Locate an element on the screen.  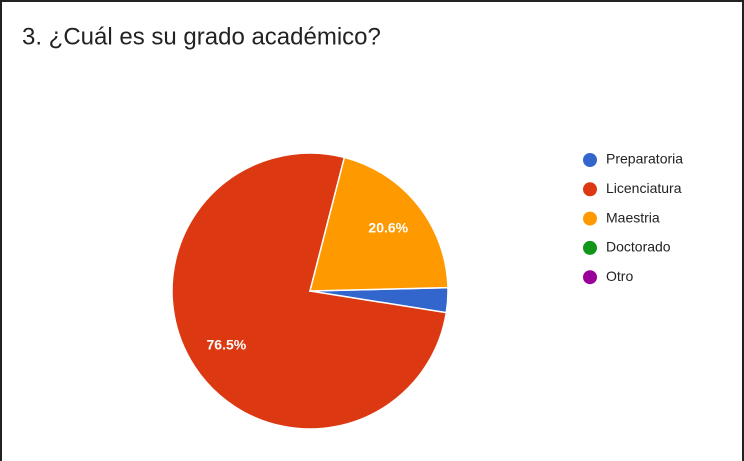
legend-label: Otro is located at coordinates (619, 276).